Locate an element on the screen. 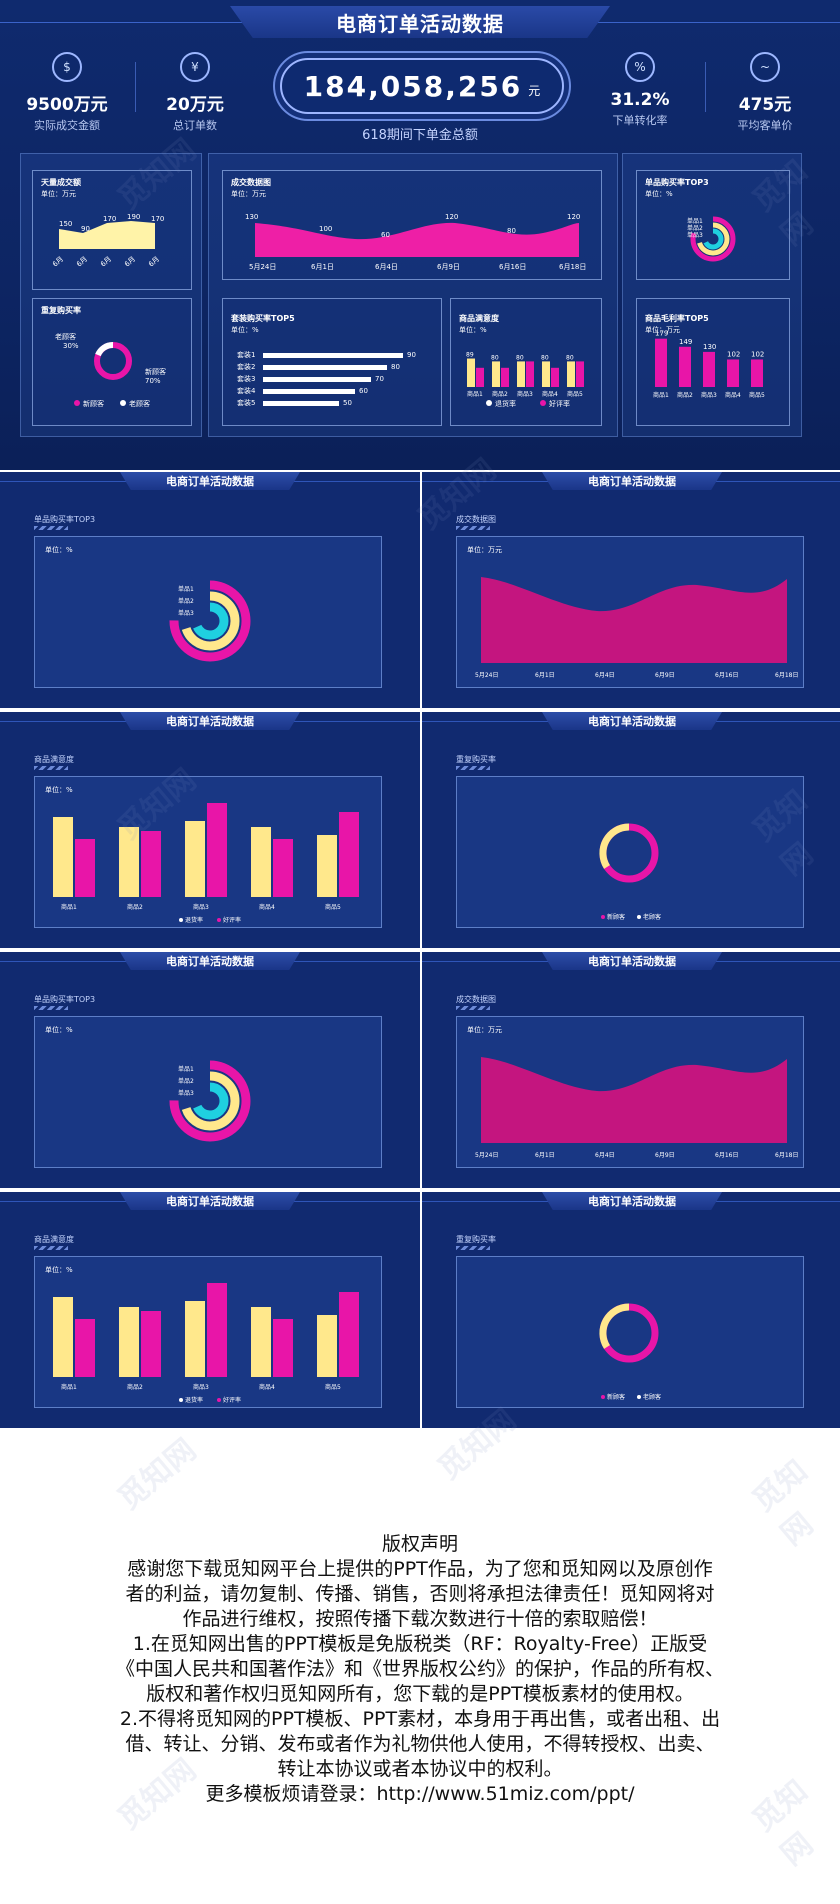 The height and width of the screenshot is (1904, 840). bar-value: 60 is located at coordinates (363, 391).